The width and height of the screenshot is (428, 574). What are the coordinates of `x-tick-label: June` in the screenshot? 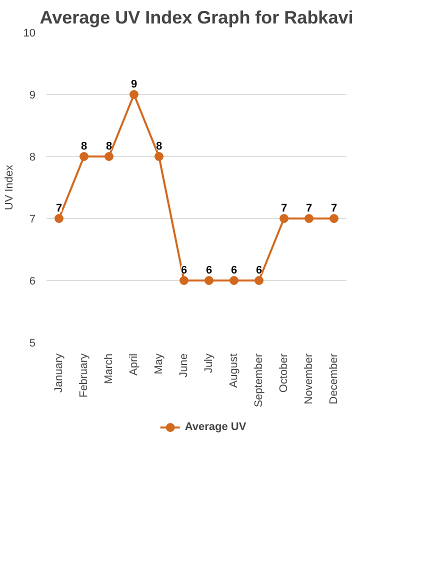 It's located at (184, 365).